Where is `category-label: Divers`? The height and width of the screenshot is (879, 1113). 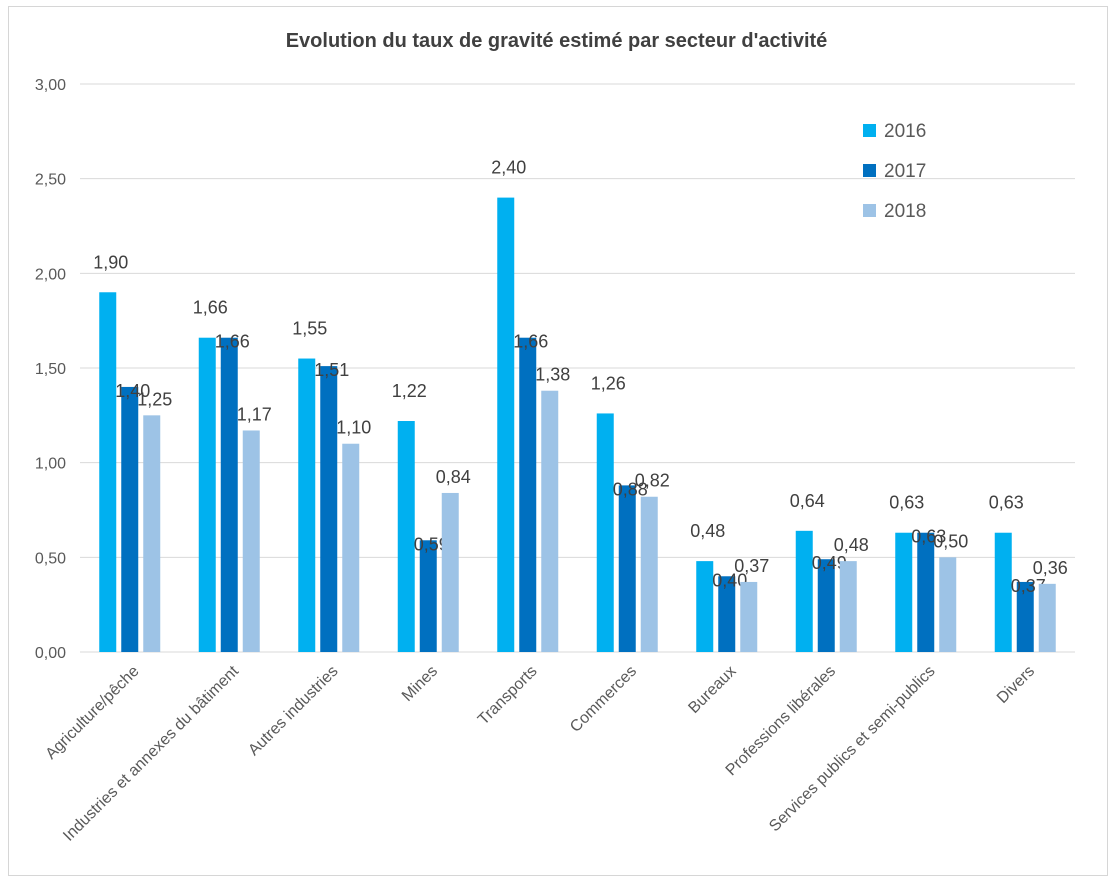 category-label: Divers is located at coordinates (1016, 685).